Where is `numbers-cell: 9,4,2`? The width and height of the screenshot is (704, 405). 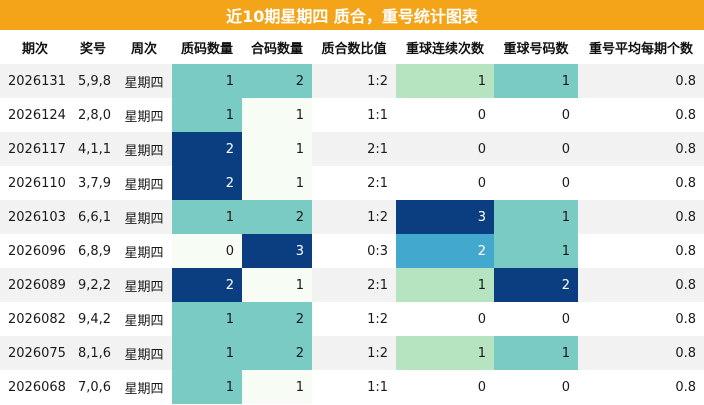
numbers-cell: 9,4,2 is located at coordinates (93, 319).